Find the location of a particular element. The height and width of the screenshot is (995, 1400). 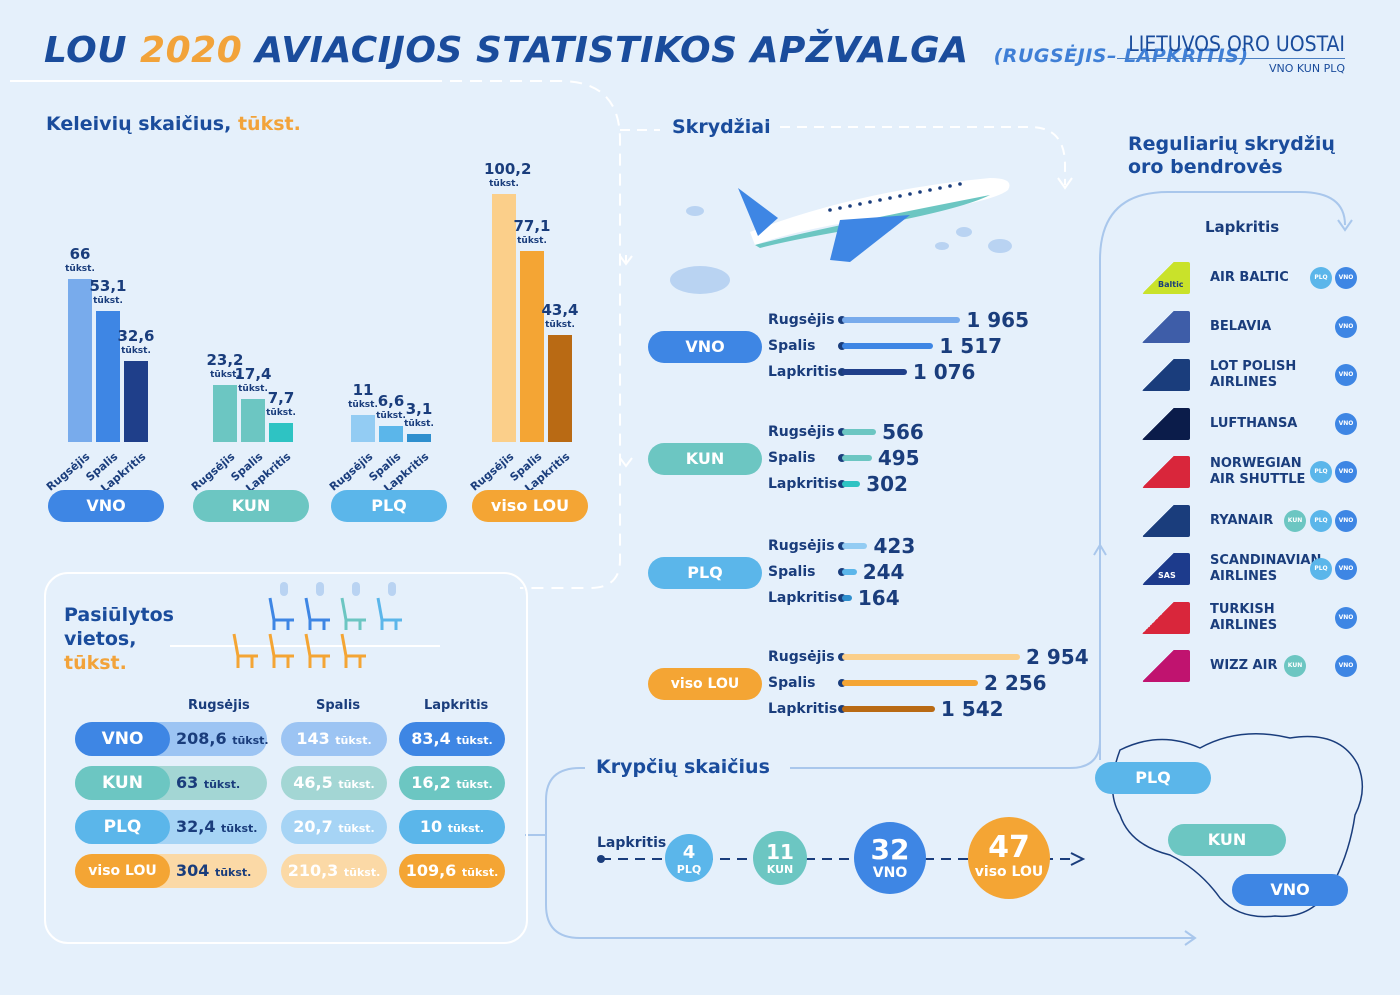

flights-title: Skrydžiai is located at coordinates (721, 127).